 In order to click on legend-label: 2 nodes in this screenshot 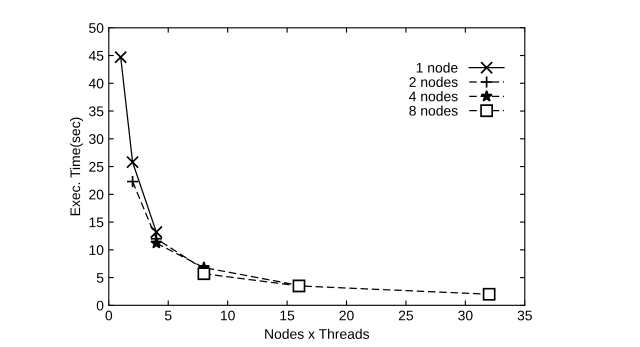, I will do `click(433, 82)`.